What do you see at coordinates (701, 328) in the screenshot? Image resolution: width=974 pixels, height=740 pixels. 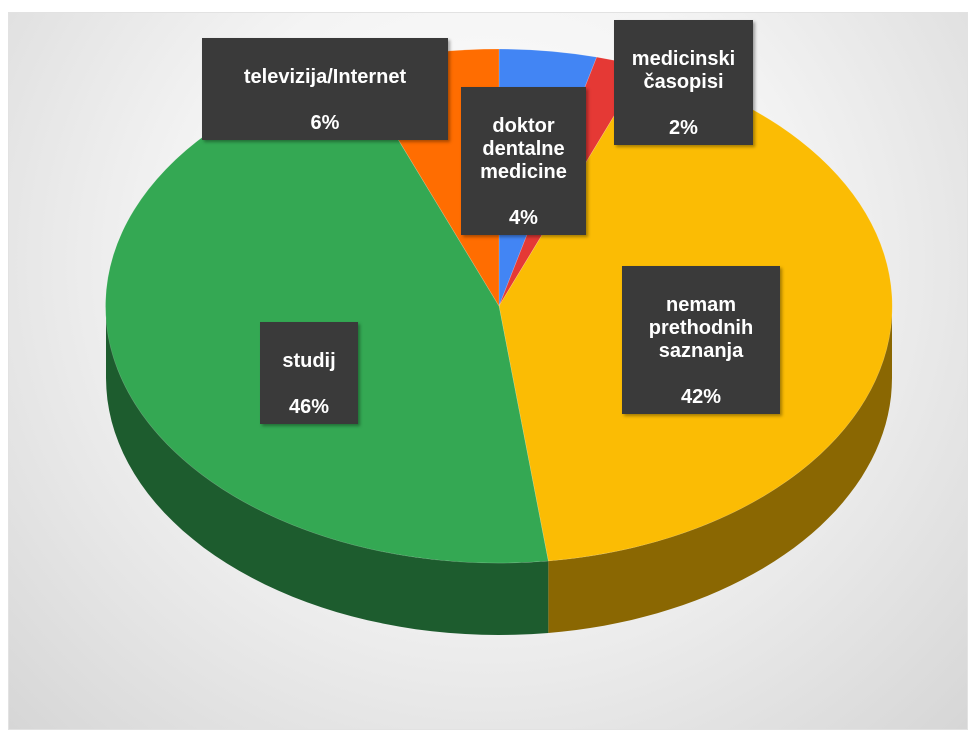 I see `data-label-text: nemam prethodnih saznanja` at bounding box center [701, 328].